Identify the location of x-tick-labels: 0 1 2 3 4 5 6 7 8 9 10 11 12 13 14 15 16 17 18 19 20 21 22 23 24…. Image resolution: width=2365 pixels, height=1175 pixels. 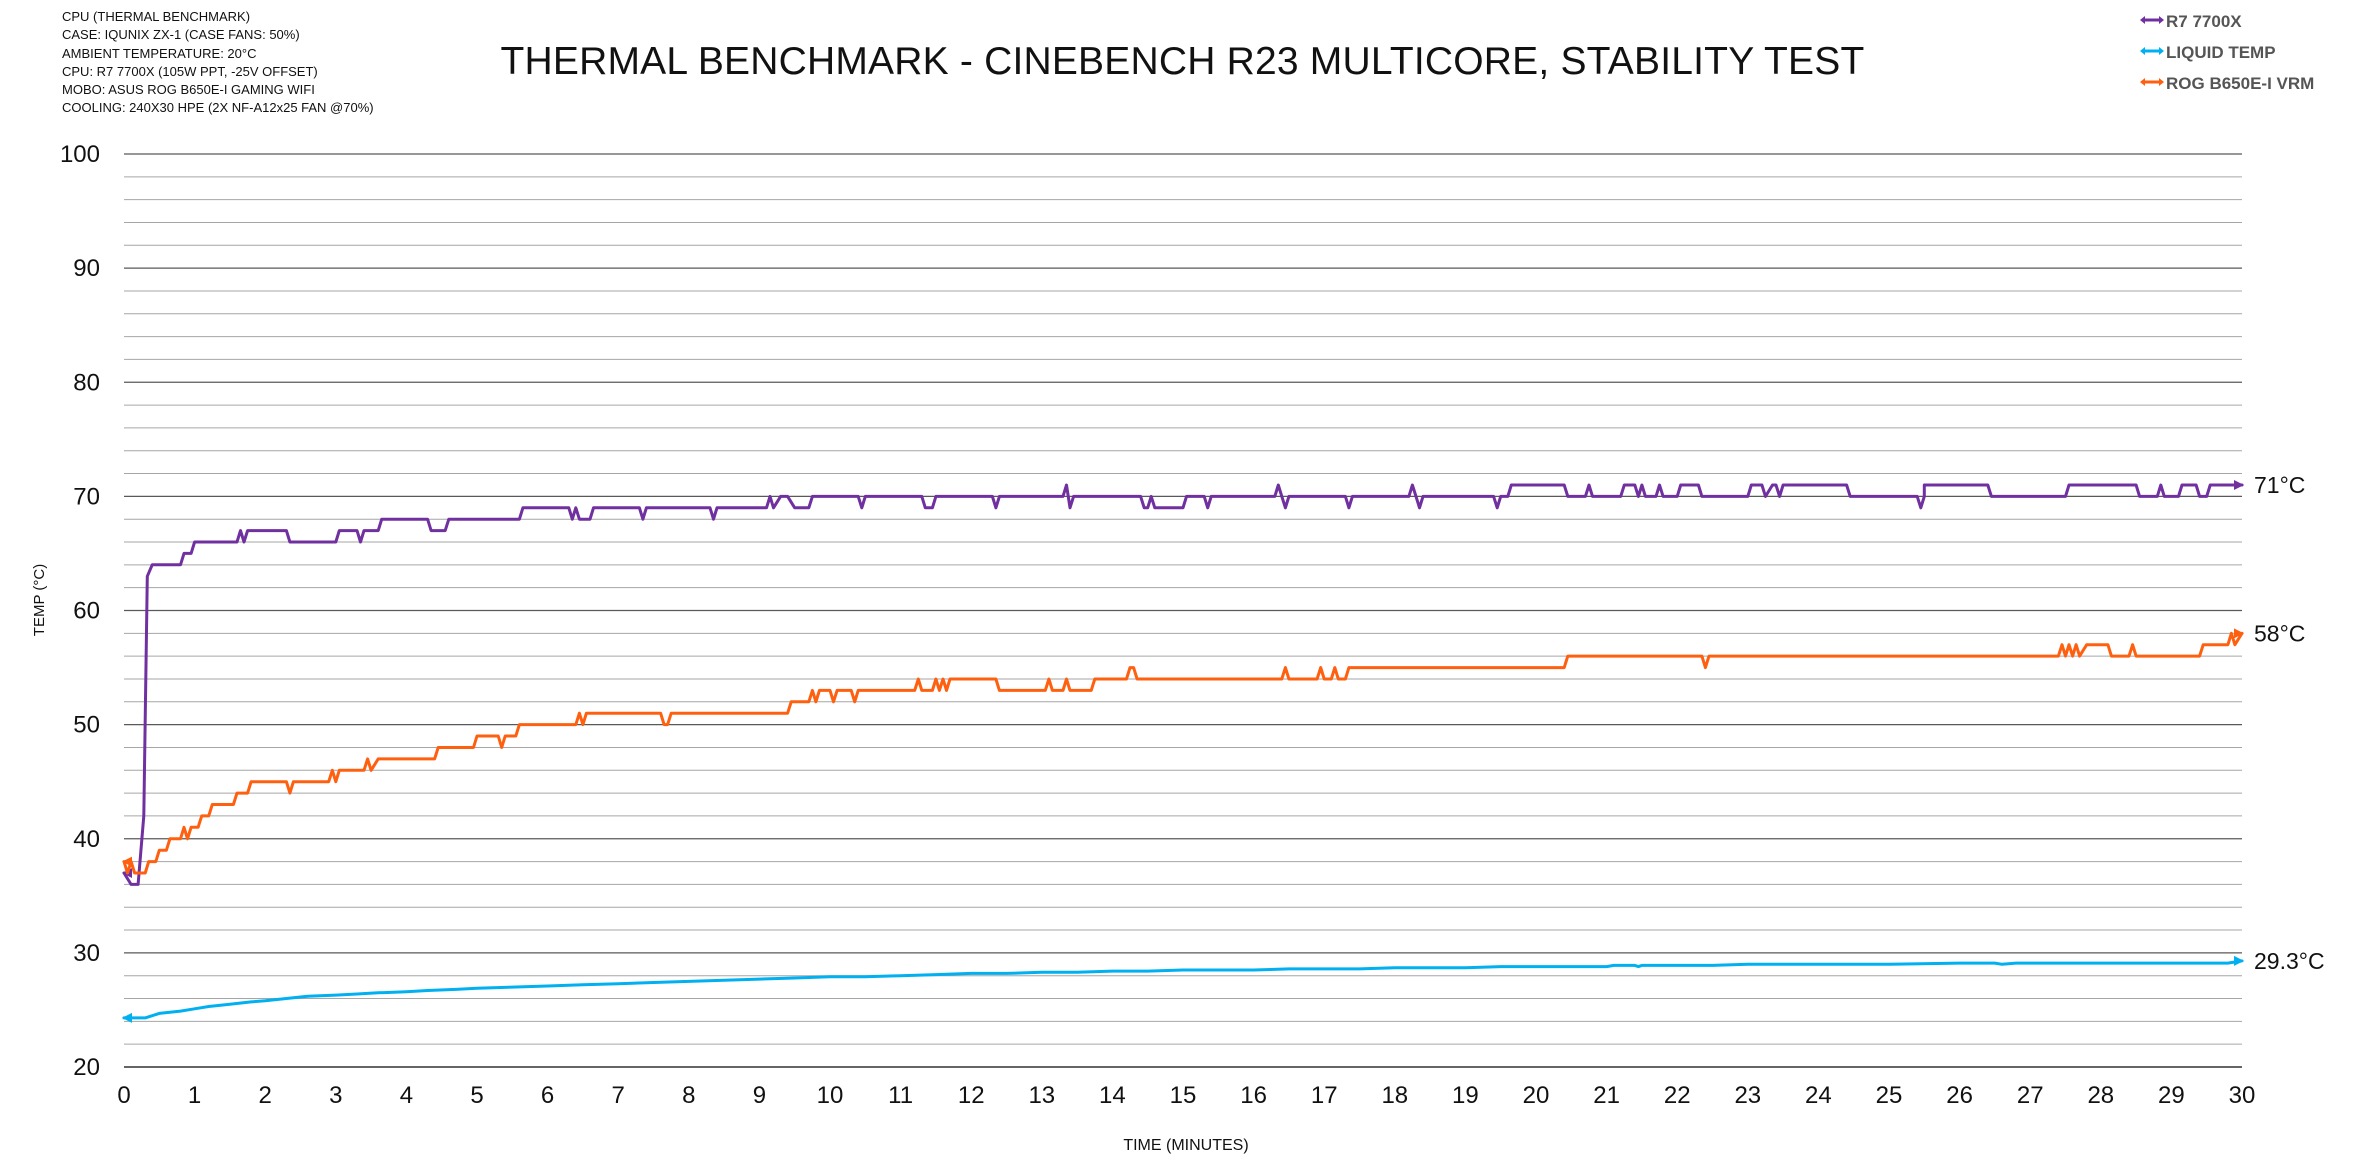
(1186, 1095).